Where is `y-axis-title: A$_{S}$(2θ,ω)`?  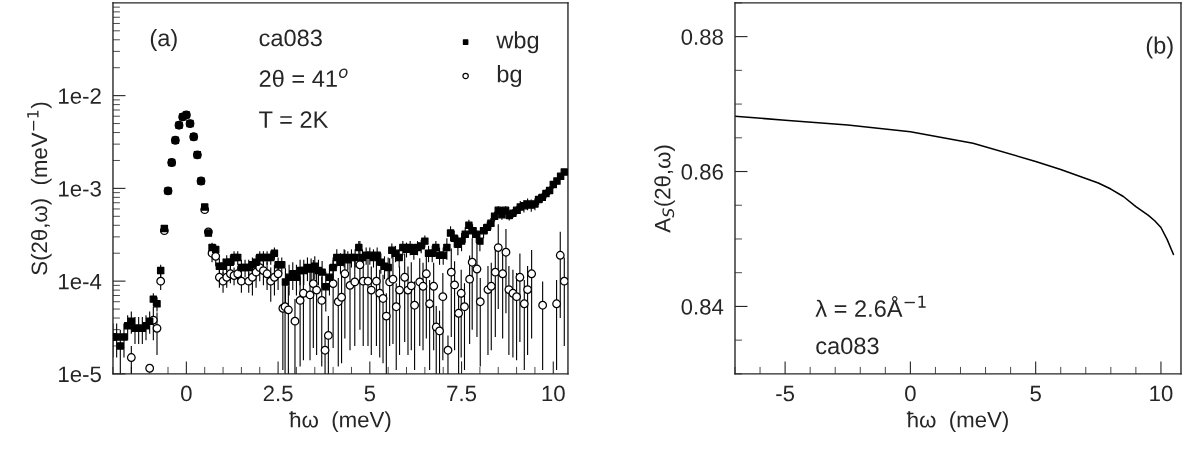
y-axis-title: A$_{S}$(2θ,ω) is located at coordinates (664, 189).